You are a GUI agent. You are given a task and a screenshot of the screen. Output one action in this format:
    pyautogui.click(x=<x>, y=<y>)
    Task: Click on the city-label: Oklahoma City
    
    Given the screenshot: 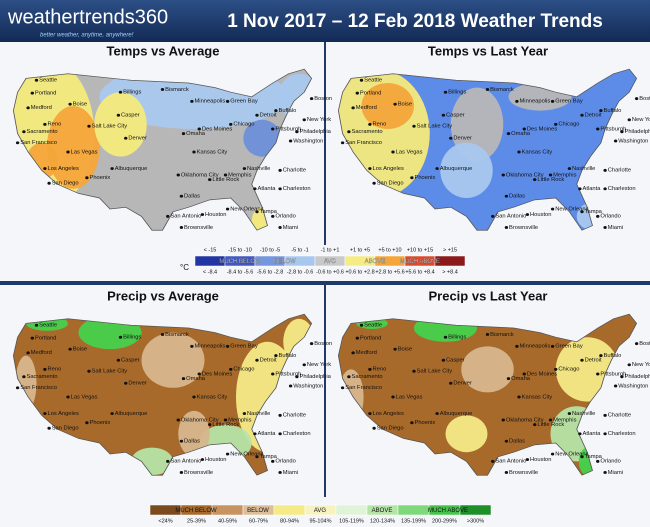 What is the action you would take?
    pyautogui.click(x=200, y=421)
    